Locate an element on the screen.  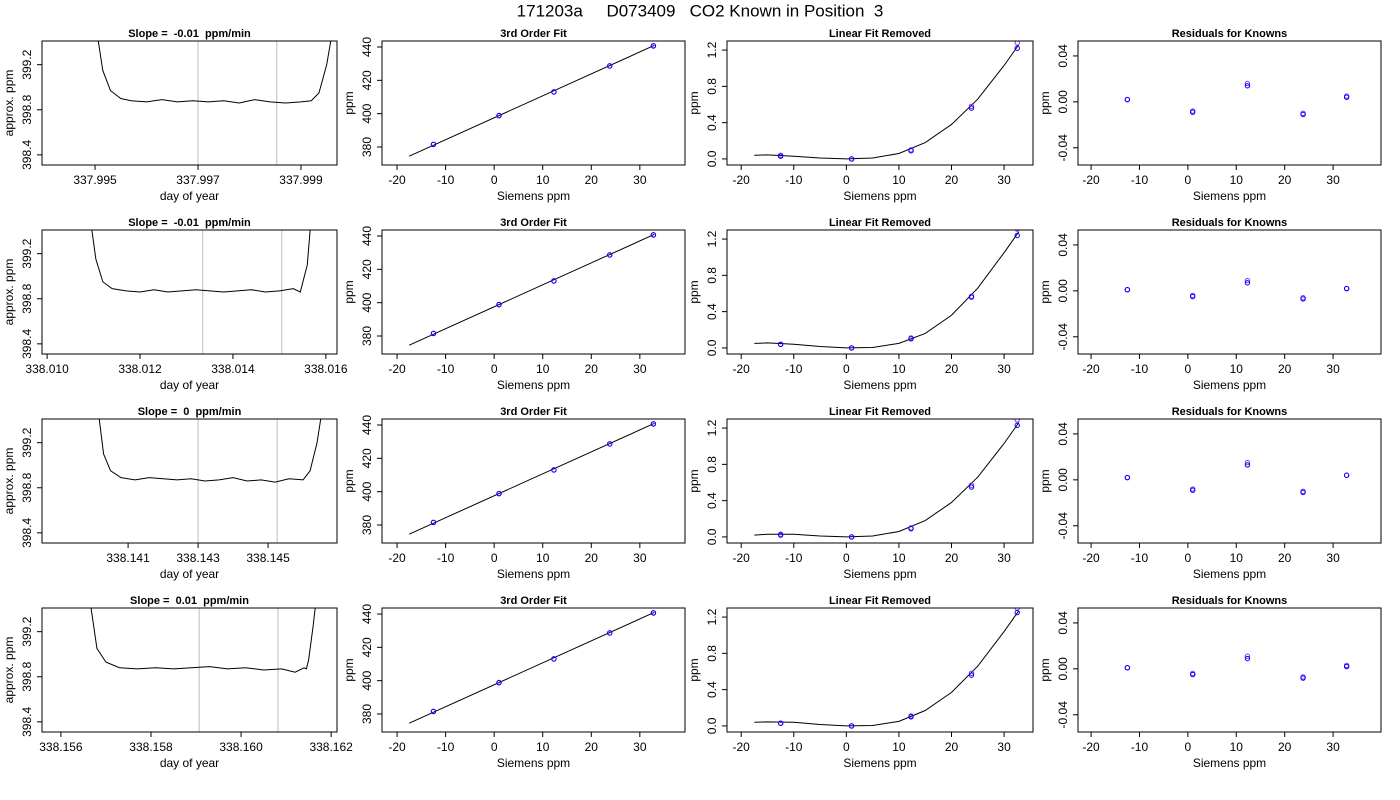
y-tick-label: 0.0 is located at coordinates (712, 158).